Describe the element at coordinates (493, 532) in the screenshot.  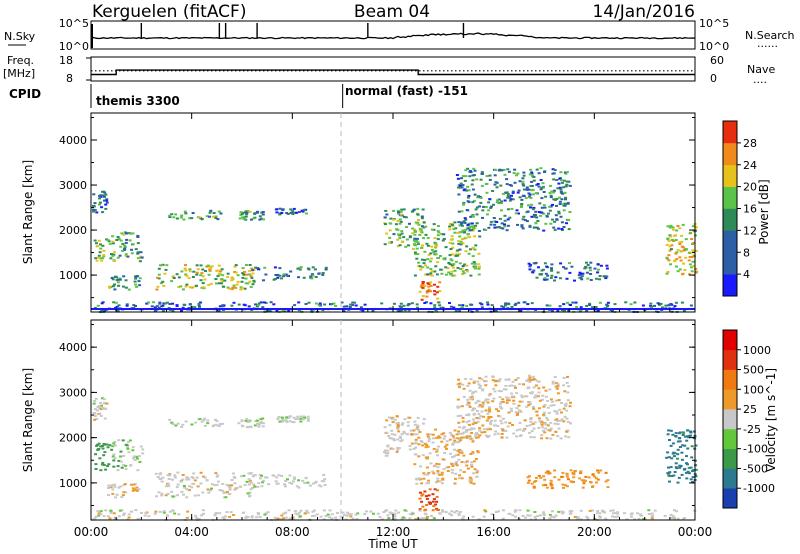
I see `xtick-label: 16:00` at that location.